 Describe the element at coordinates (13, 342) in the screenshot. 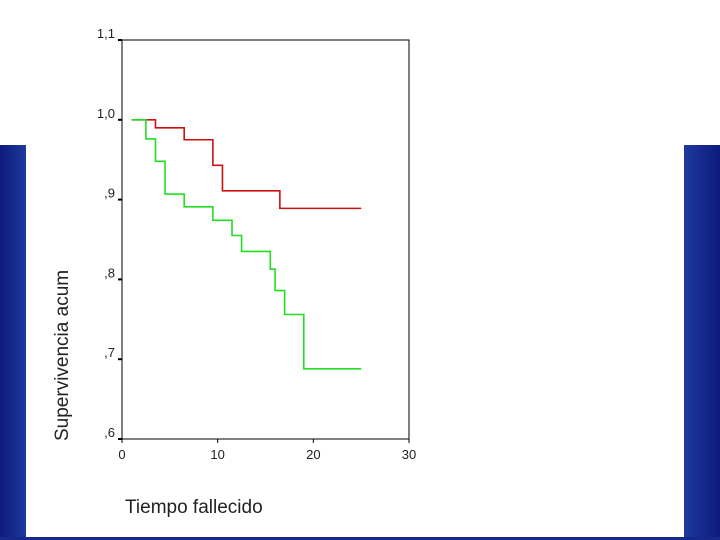

I see `left-blue-band` at that location.